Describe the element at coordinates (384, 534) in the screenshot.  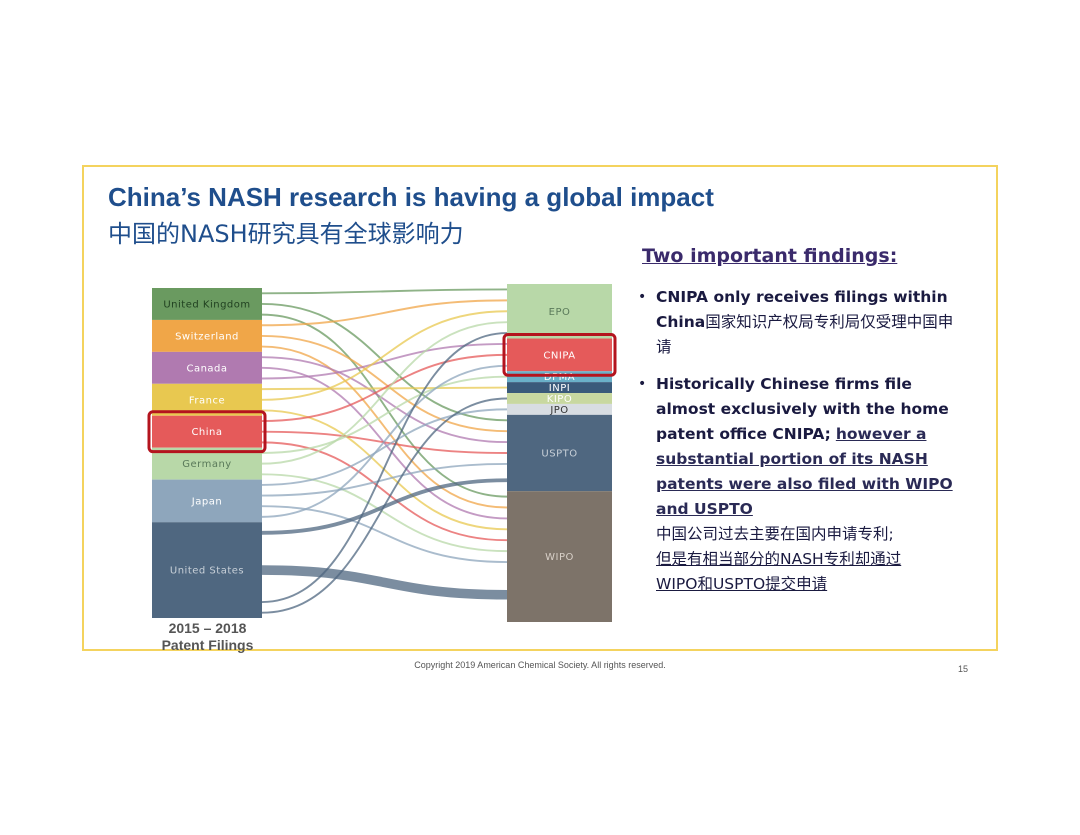
I see `flow-japan-to-wipo` at that location.